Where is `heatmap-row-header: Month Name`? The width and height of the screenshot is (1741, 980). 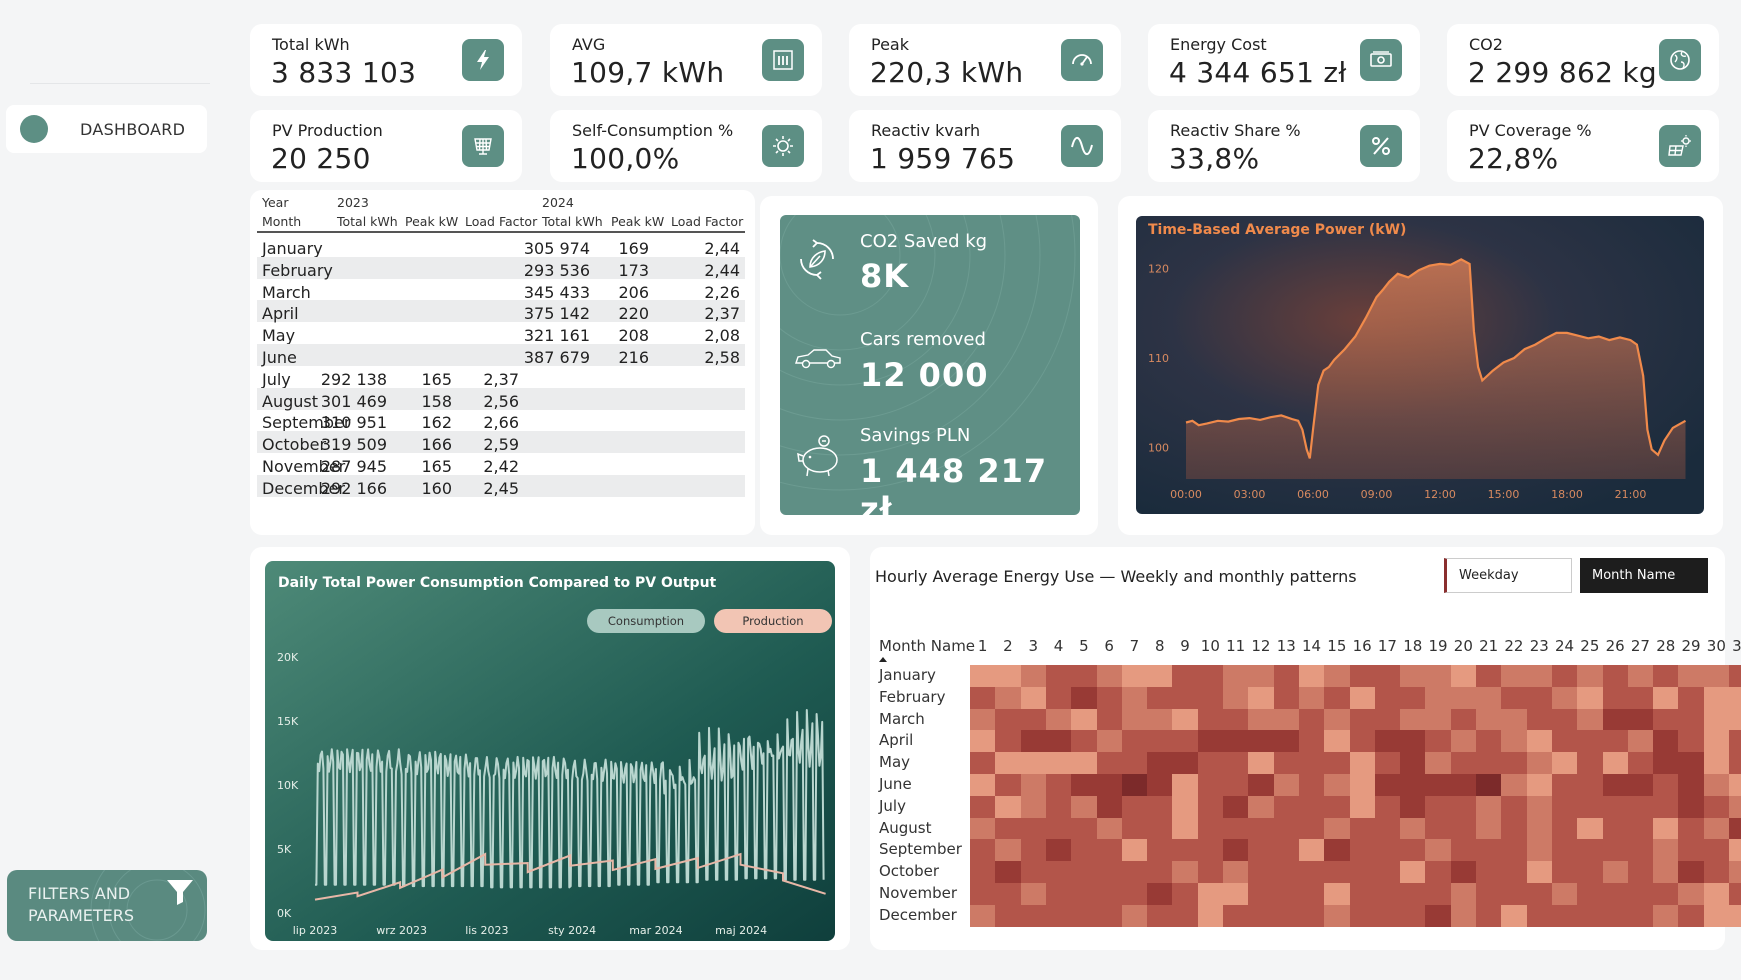 heatmap-row-header: Month Name is located at coordinates (927, 646).